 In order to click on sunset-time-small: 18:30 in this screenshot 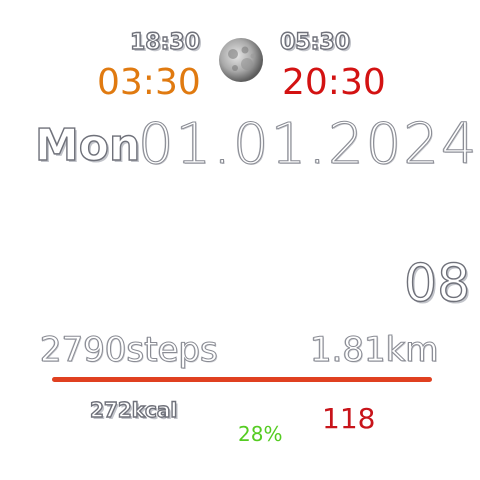, I will do `click(165, 42)`.